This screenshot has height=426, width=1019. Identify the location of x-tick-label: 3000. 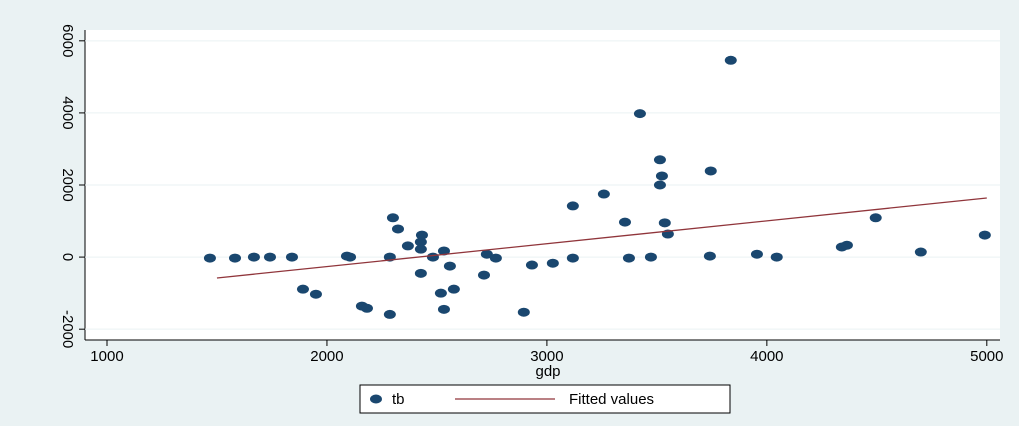
(546, 356).